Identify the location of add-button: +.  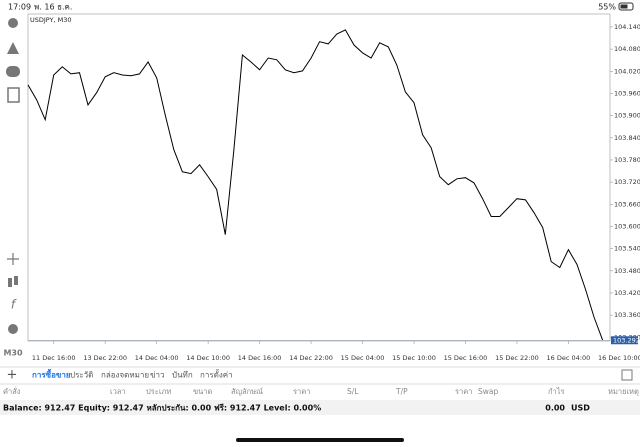
(12, 375).